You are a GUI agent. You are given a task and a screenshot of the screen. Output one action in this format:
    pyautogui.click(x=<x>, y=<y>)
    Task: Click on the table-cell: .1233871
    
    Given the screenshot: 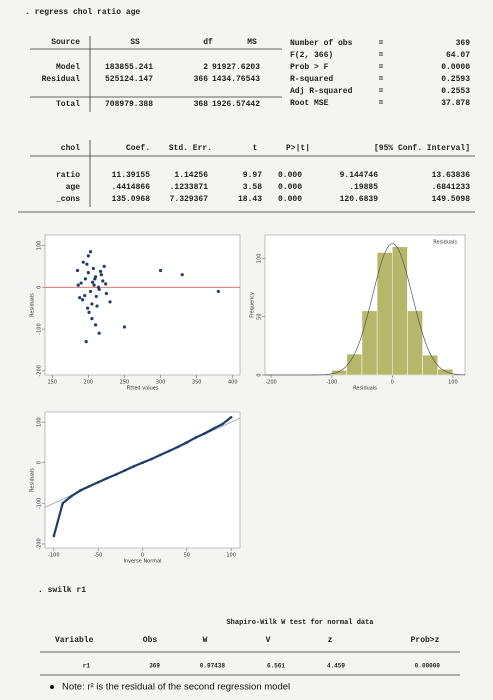 What is the action you would take?
    pyautogui.click(x=189, y=187)
    